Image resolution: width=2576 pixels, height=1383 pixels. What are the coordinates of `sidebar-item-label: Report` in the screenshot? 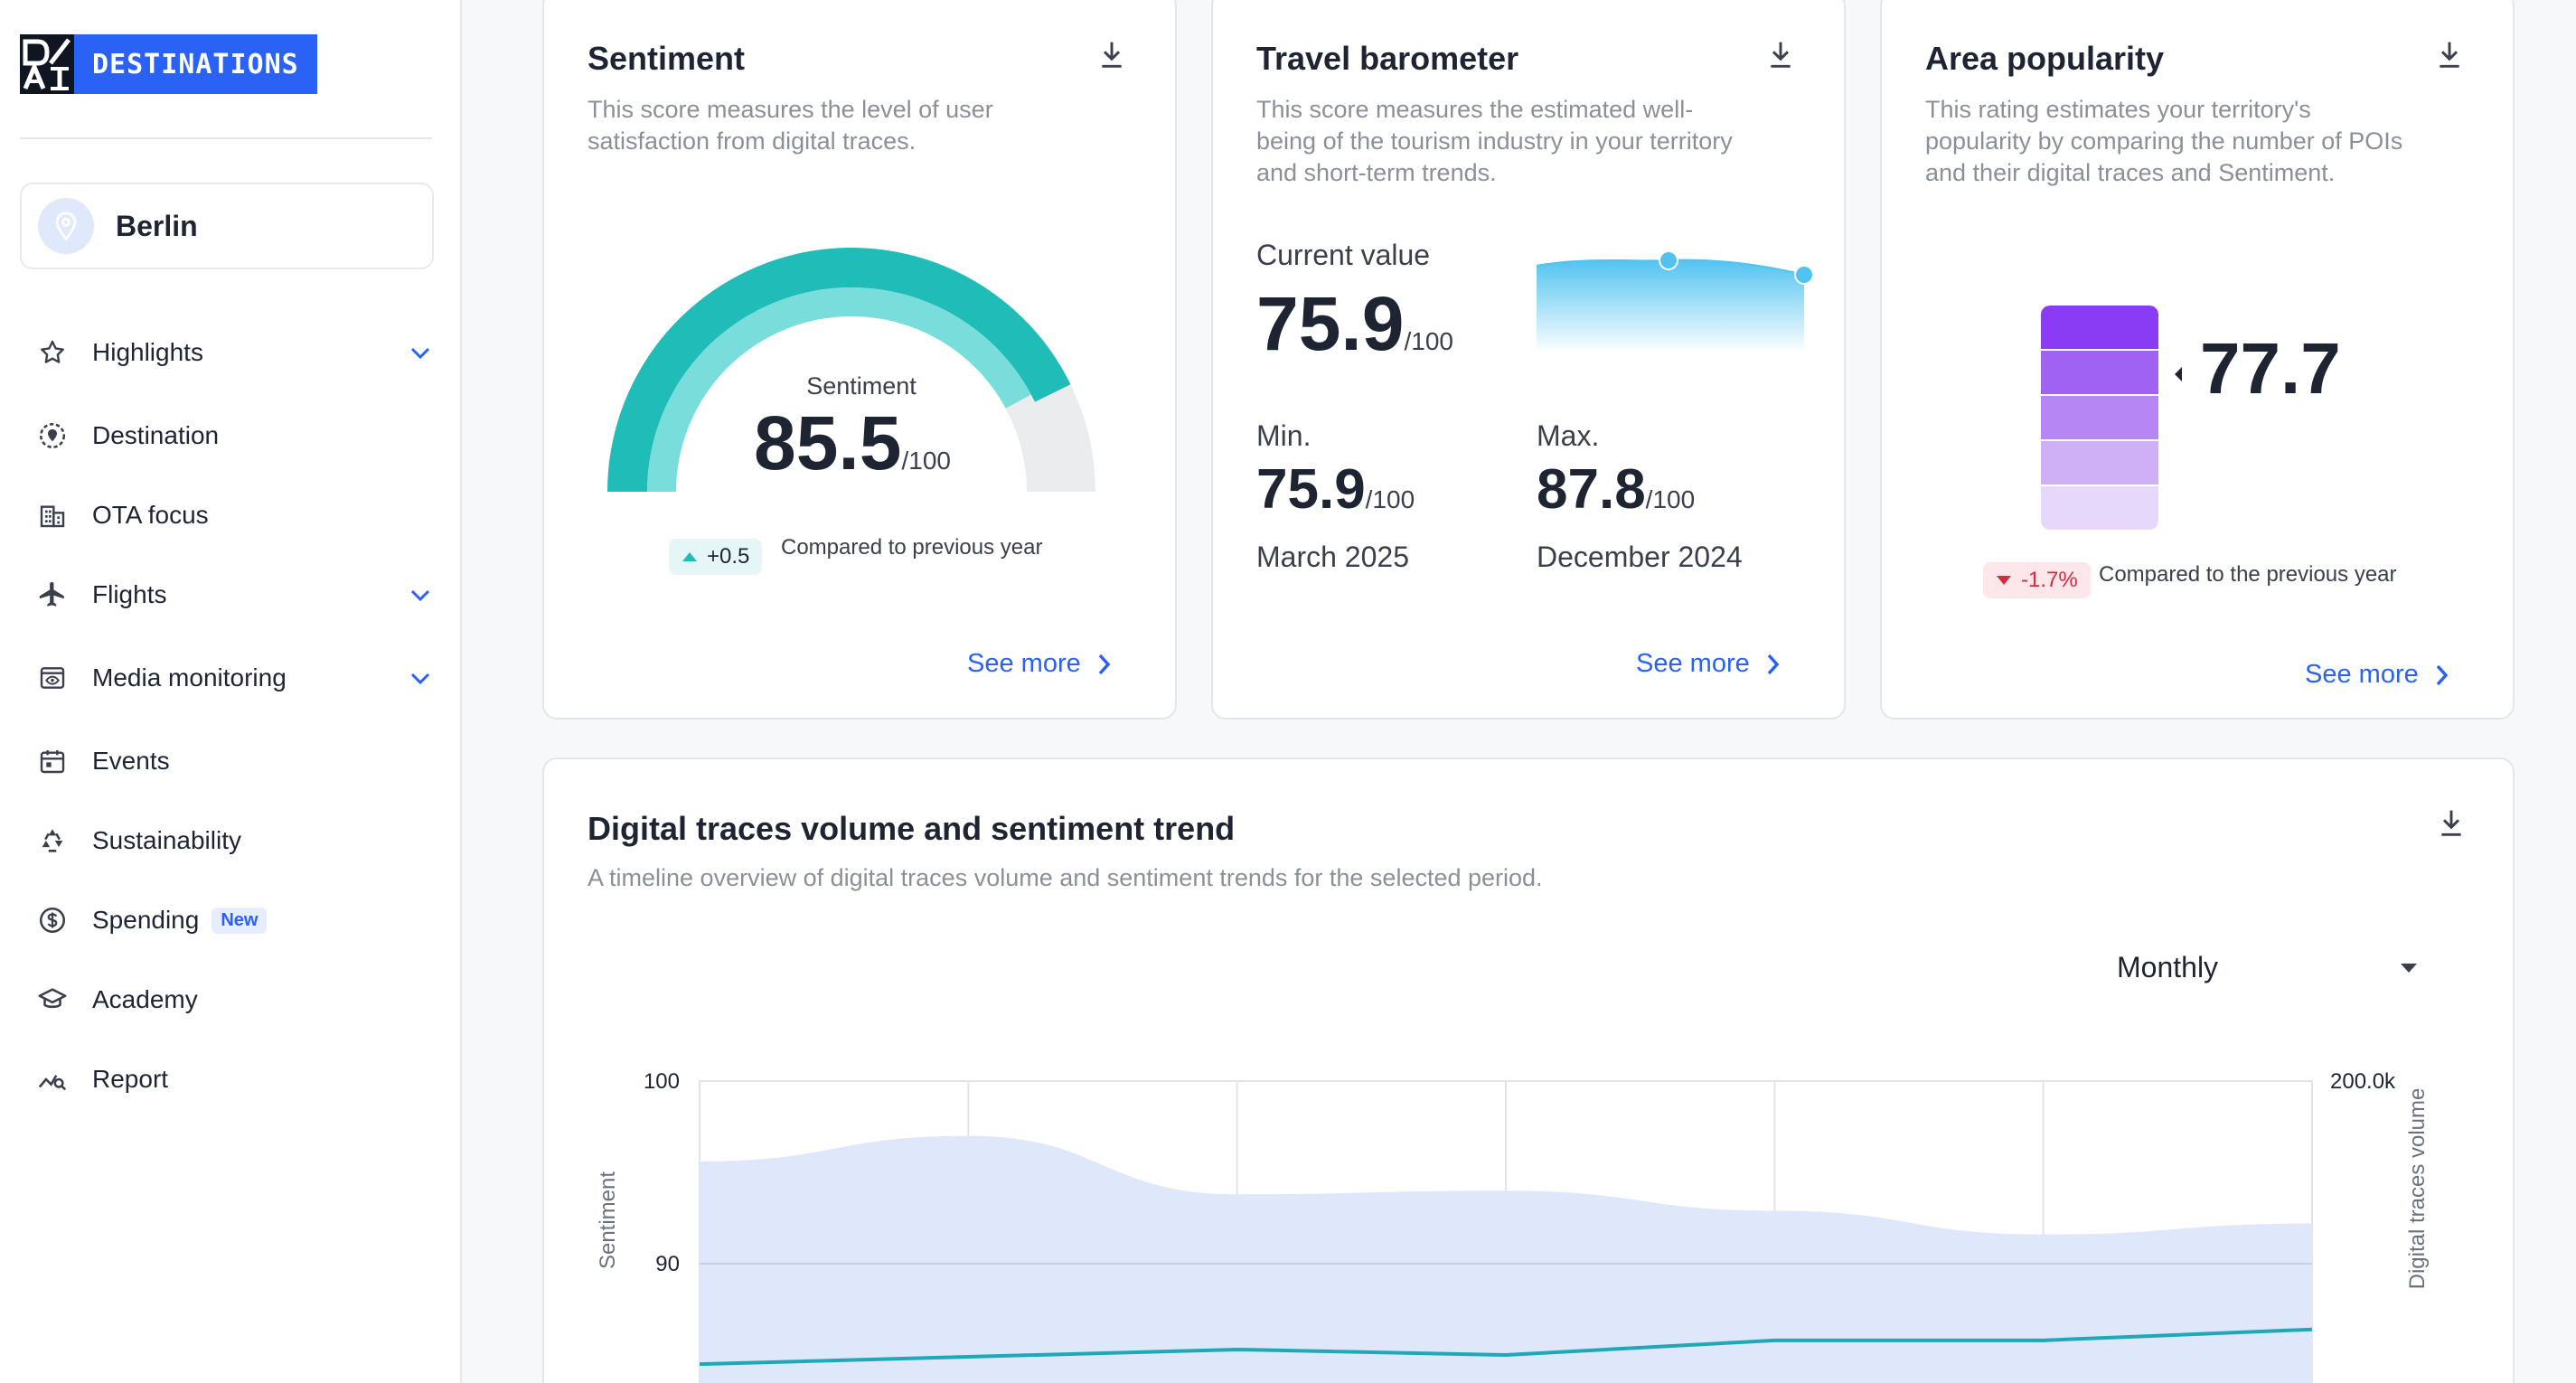 It's located at (130, 1079).